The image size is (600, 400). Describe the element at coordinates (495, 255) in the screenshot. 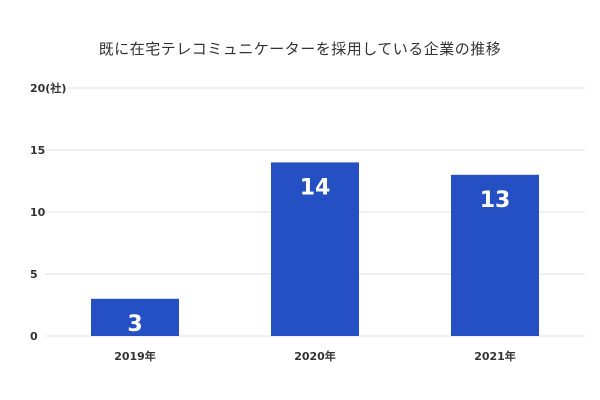

I see `bar-2021年` at that location.